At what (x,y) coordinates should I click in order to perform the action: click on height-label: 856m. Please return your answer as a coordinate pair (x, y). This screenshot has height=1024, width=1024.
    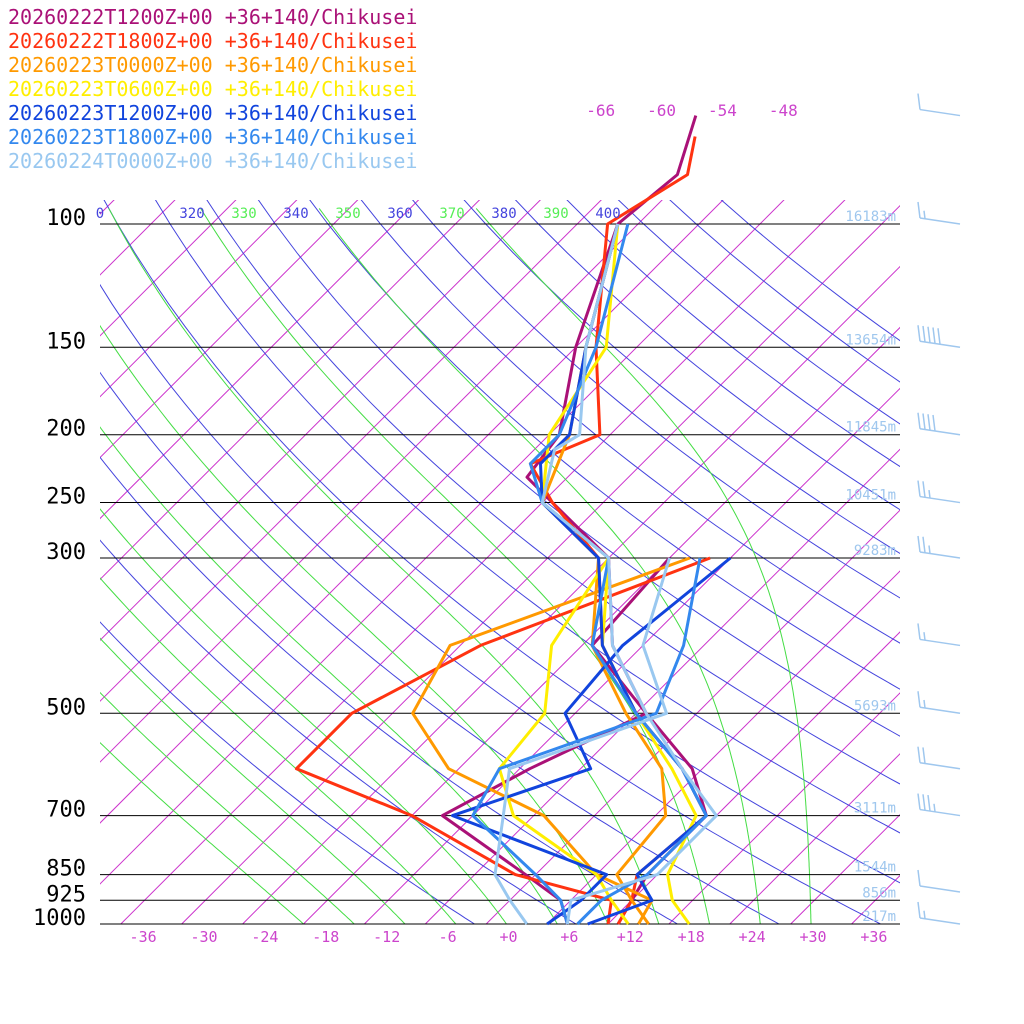
    Looking at the image, I should click on (879, 893).